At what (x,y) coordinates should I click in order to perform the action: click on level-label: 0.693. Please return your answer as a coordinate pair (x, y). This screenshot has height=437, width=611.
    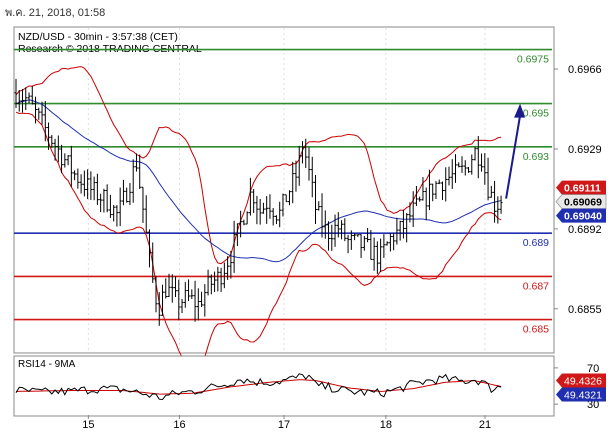
    Looking at the image, I should click on (536, 157).